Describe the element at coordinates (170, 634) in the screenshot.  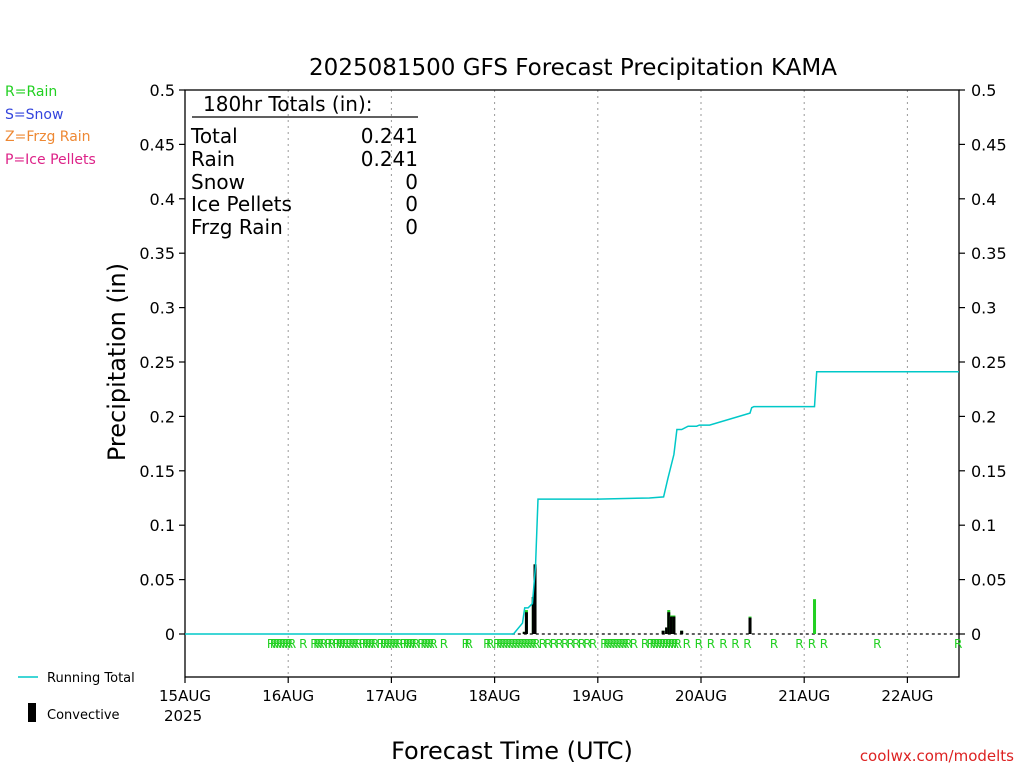
I see `y-tick-label-left: 0` at that location.